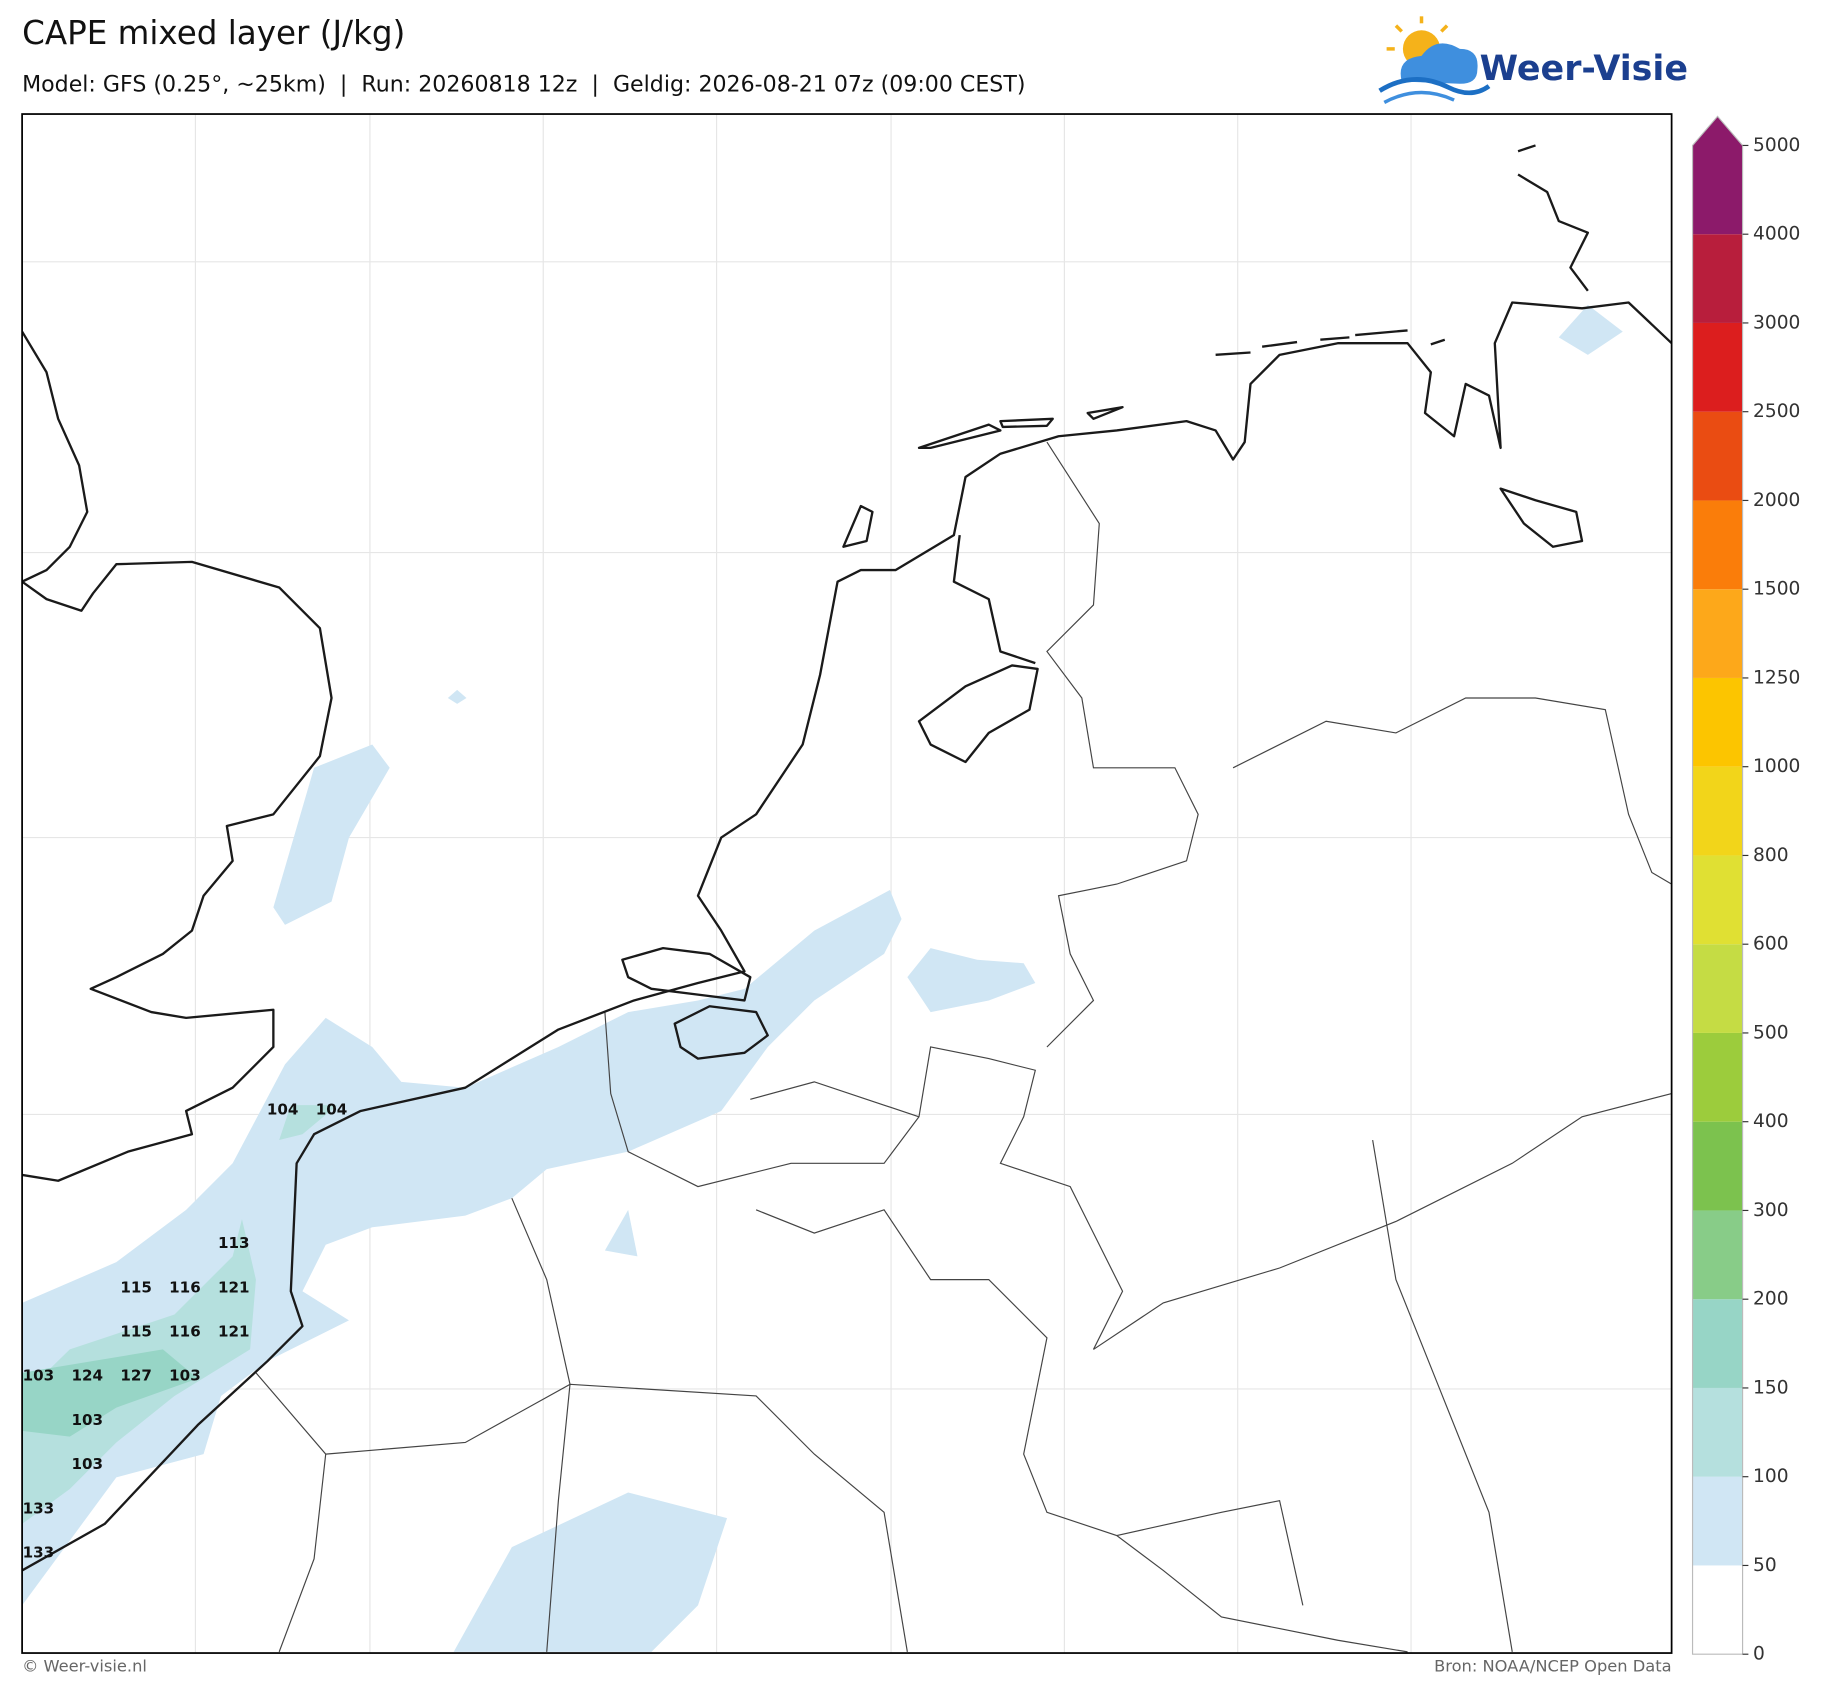 The width and height of the screenshot is (1824, 1681). I want to click on colorbar-tick-label: 1500, so click(1776, 589).